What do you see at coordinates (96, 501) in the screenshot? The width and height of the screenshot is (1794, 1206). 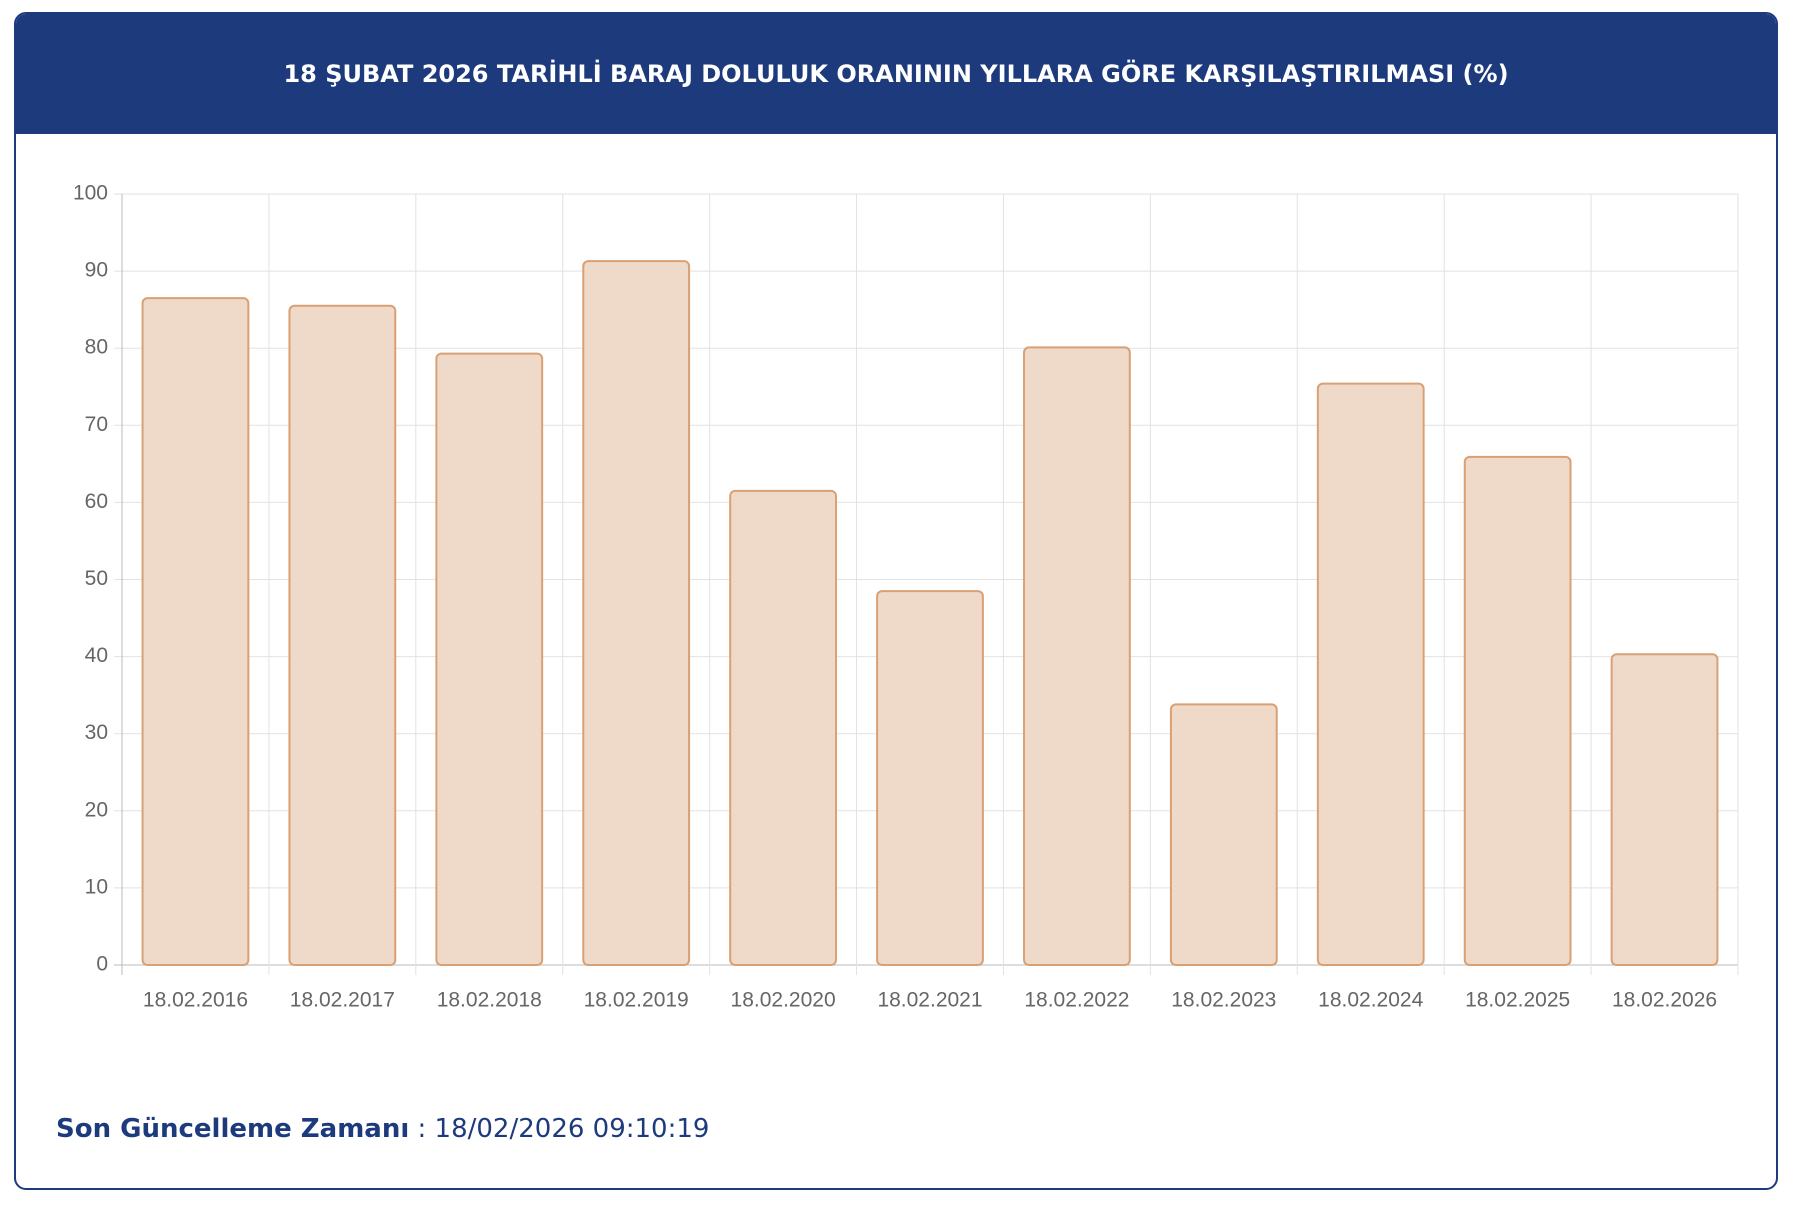 I see `y-tick-label: 60` at bounding box center [96, 501].